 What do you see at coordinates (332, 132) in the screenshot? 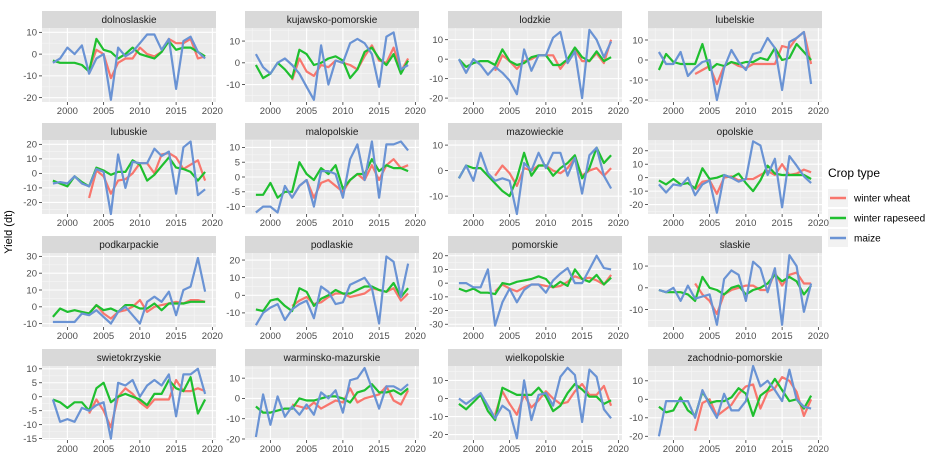
I see `panel-title: malopolskie` at bounding box center [332, 132].